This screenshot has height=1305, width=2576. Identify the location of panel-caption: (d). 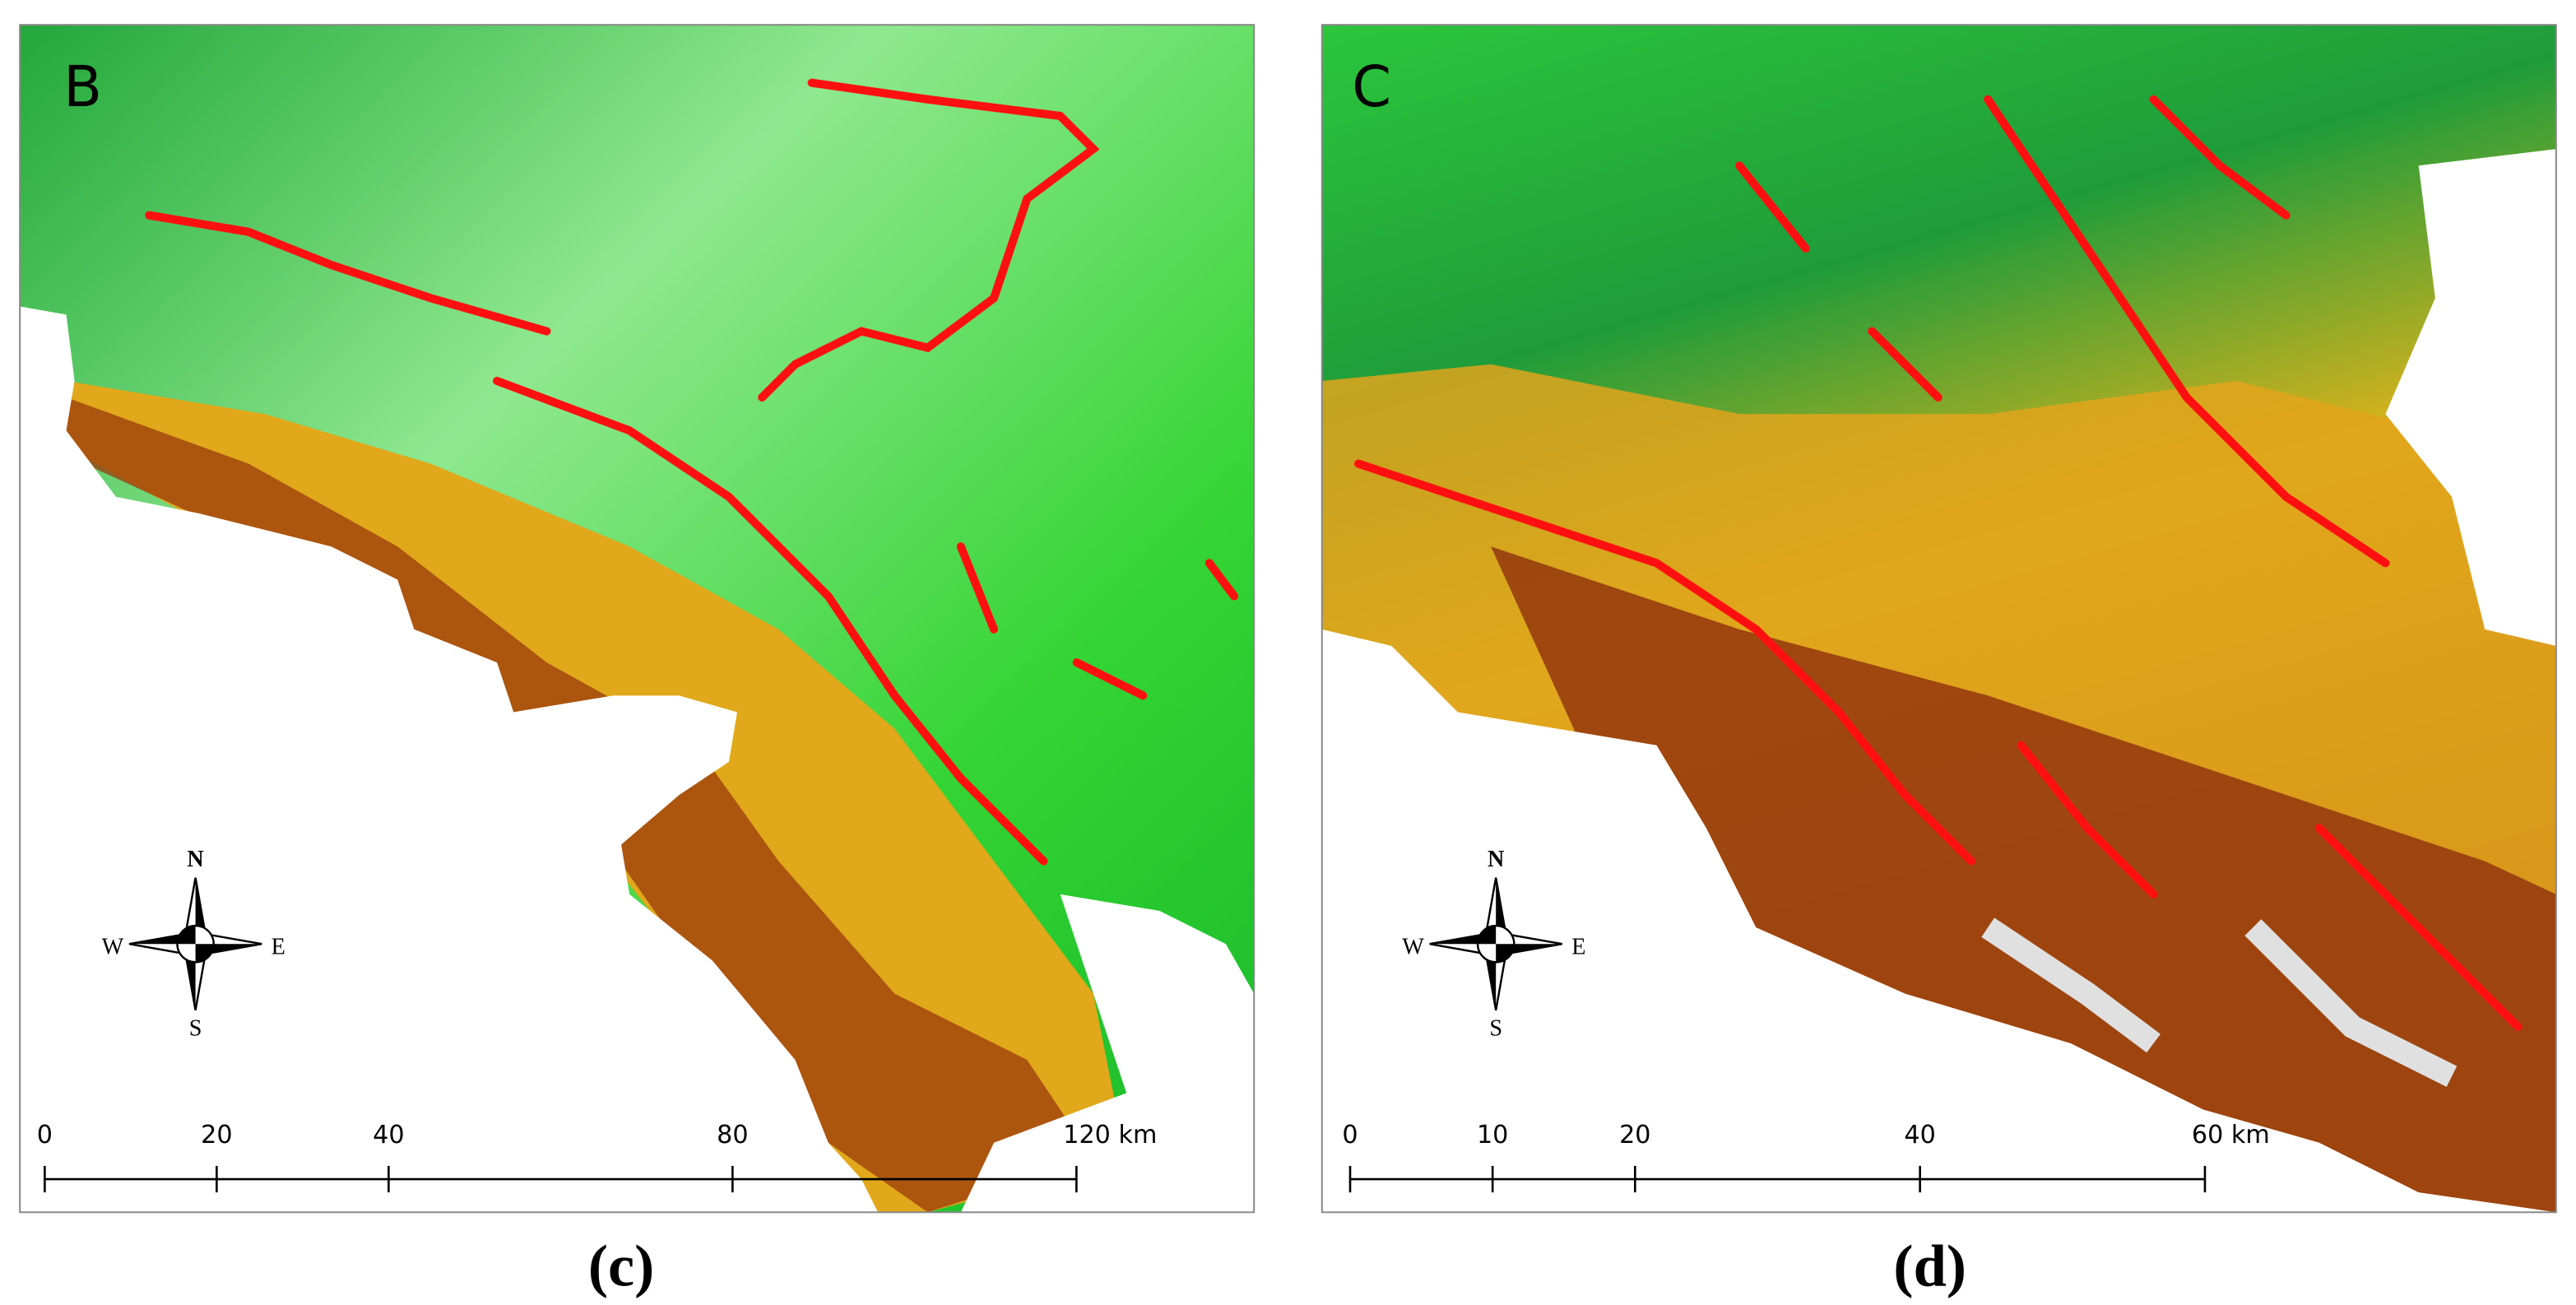
(1929, 1265).